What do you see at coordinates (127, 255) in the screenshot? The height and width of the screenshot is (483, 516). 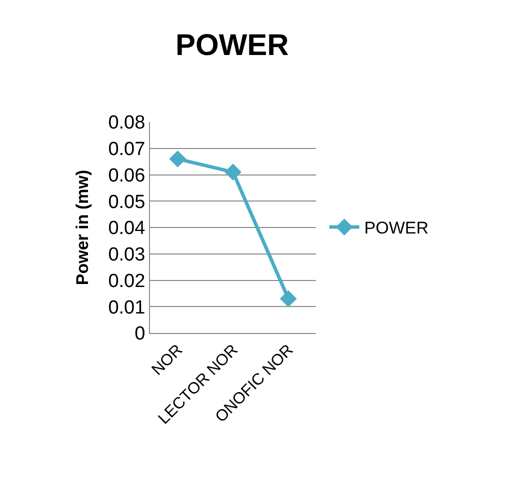 I see `y-tick-label: 0.03` at bounding box center [127, 255].